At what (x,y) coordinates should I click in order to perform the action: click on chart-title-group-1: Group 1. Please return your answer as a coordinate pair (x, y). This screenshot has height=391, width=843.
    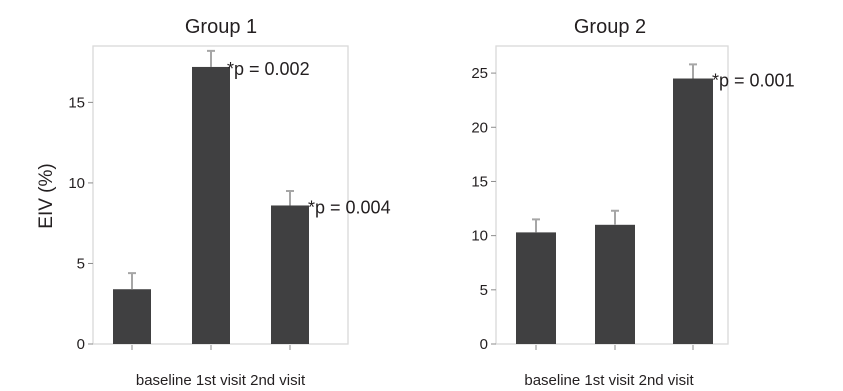
    Looking at the image, I should click on (221, 27).